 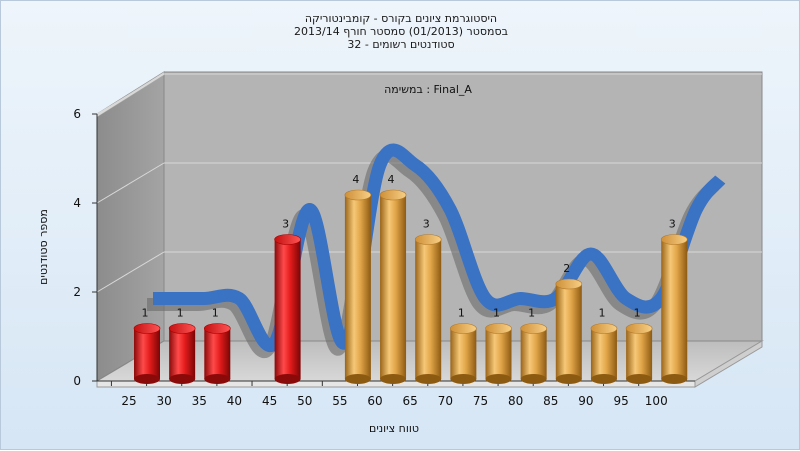 I want to click on y-axis: 0 2 4 6, so click(x=85, y=247).